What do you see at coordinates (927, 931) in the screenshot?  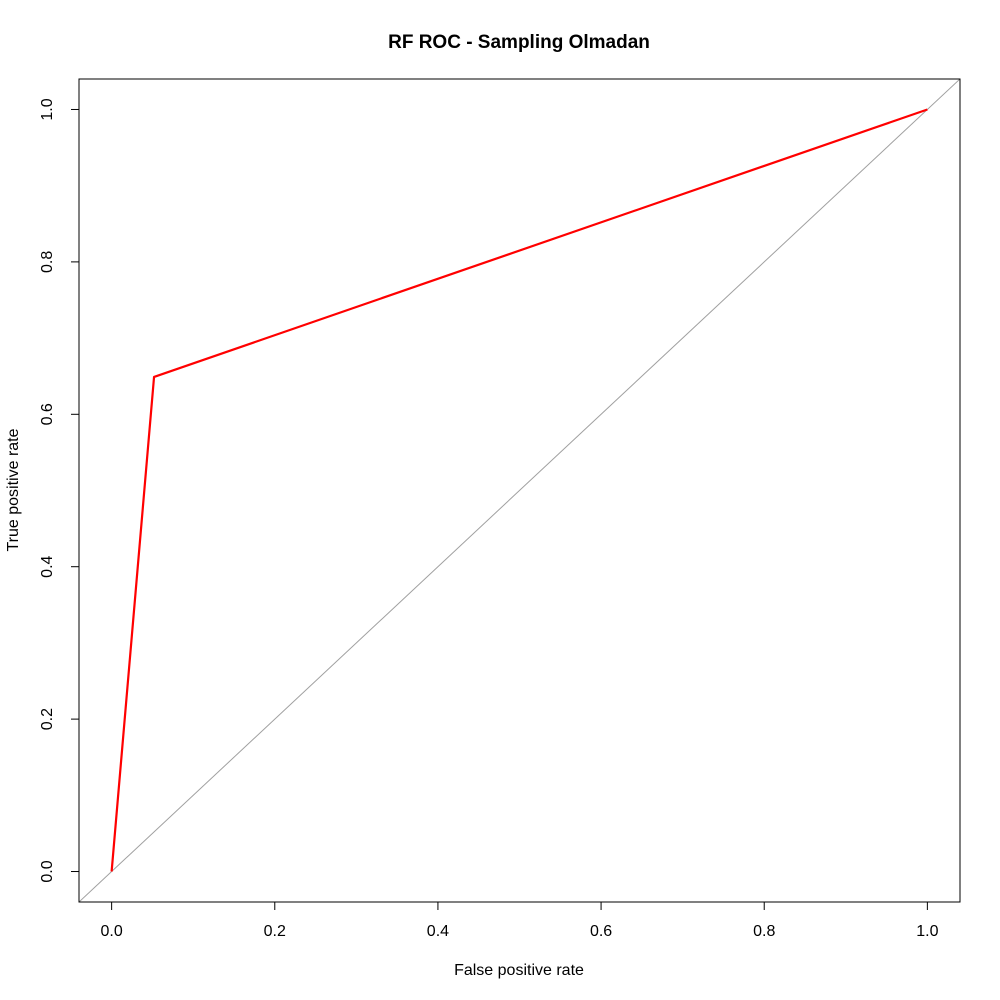 I see `x-tick-label: 1.0` at bounding box center [927, 931].